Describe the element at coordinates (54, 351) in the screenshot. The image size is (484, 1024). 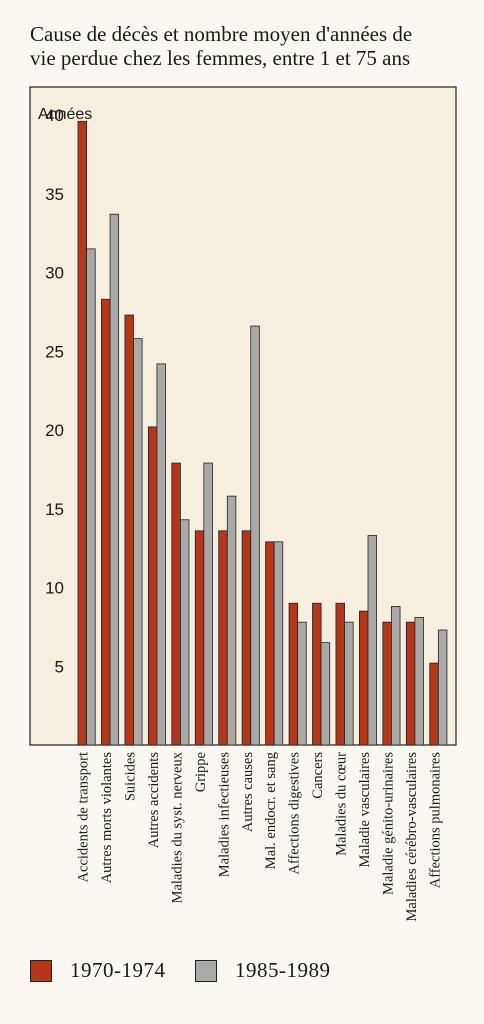
I see `y-tick-label: 25` at that location.